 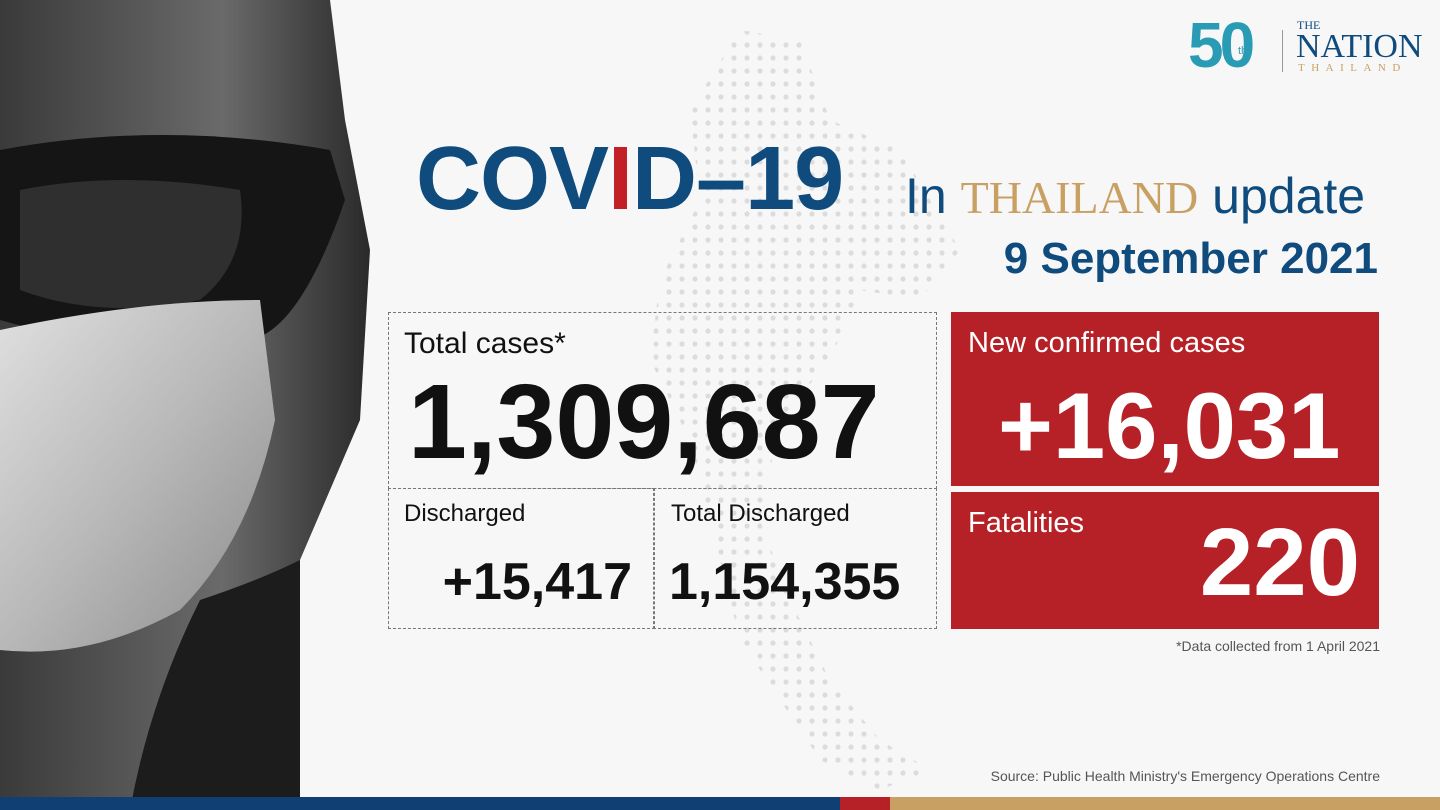 What do you see at coordinates (465, 513) in the screenshot?
I see `stat-label: Discharged` at bounding box center [465, 513].